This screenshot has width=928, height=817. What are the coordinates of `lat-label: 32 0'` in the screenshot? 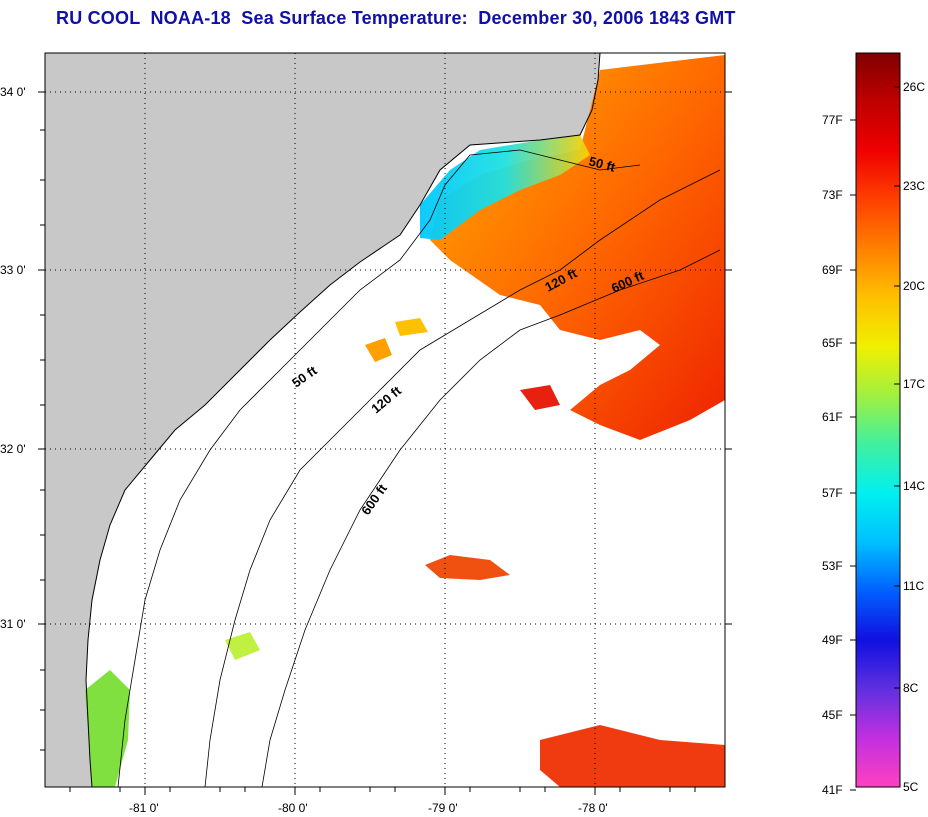 It's located at (13, 449).